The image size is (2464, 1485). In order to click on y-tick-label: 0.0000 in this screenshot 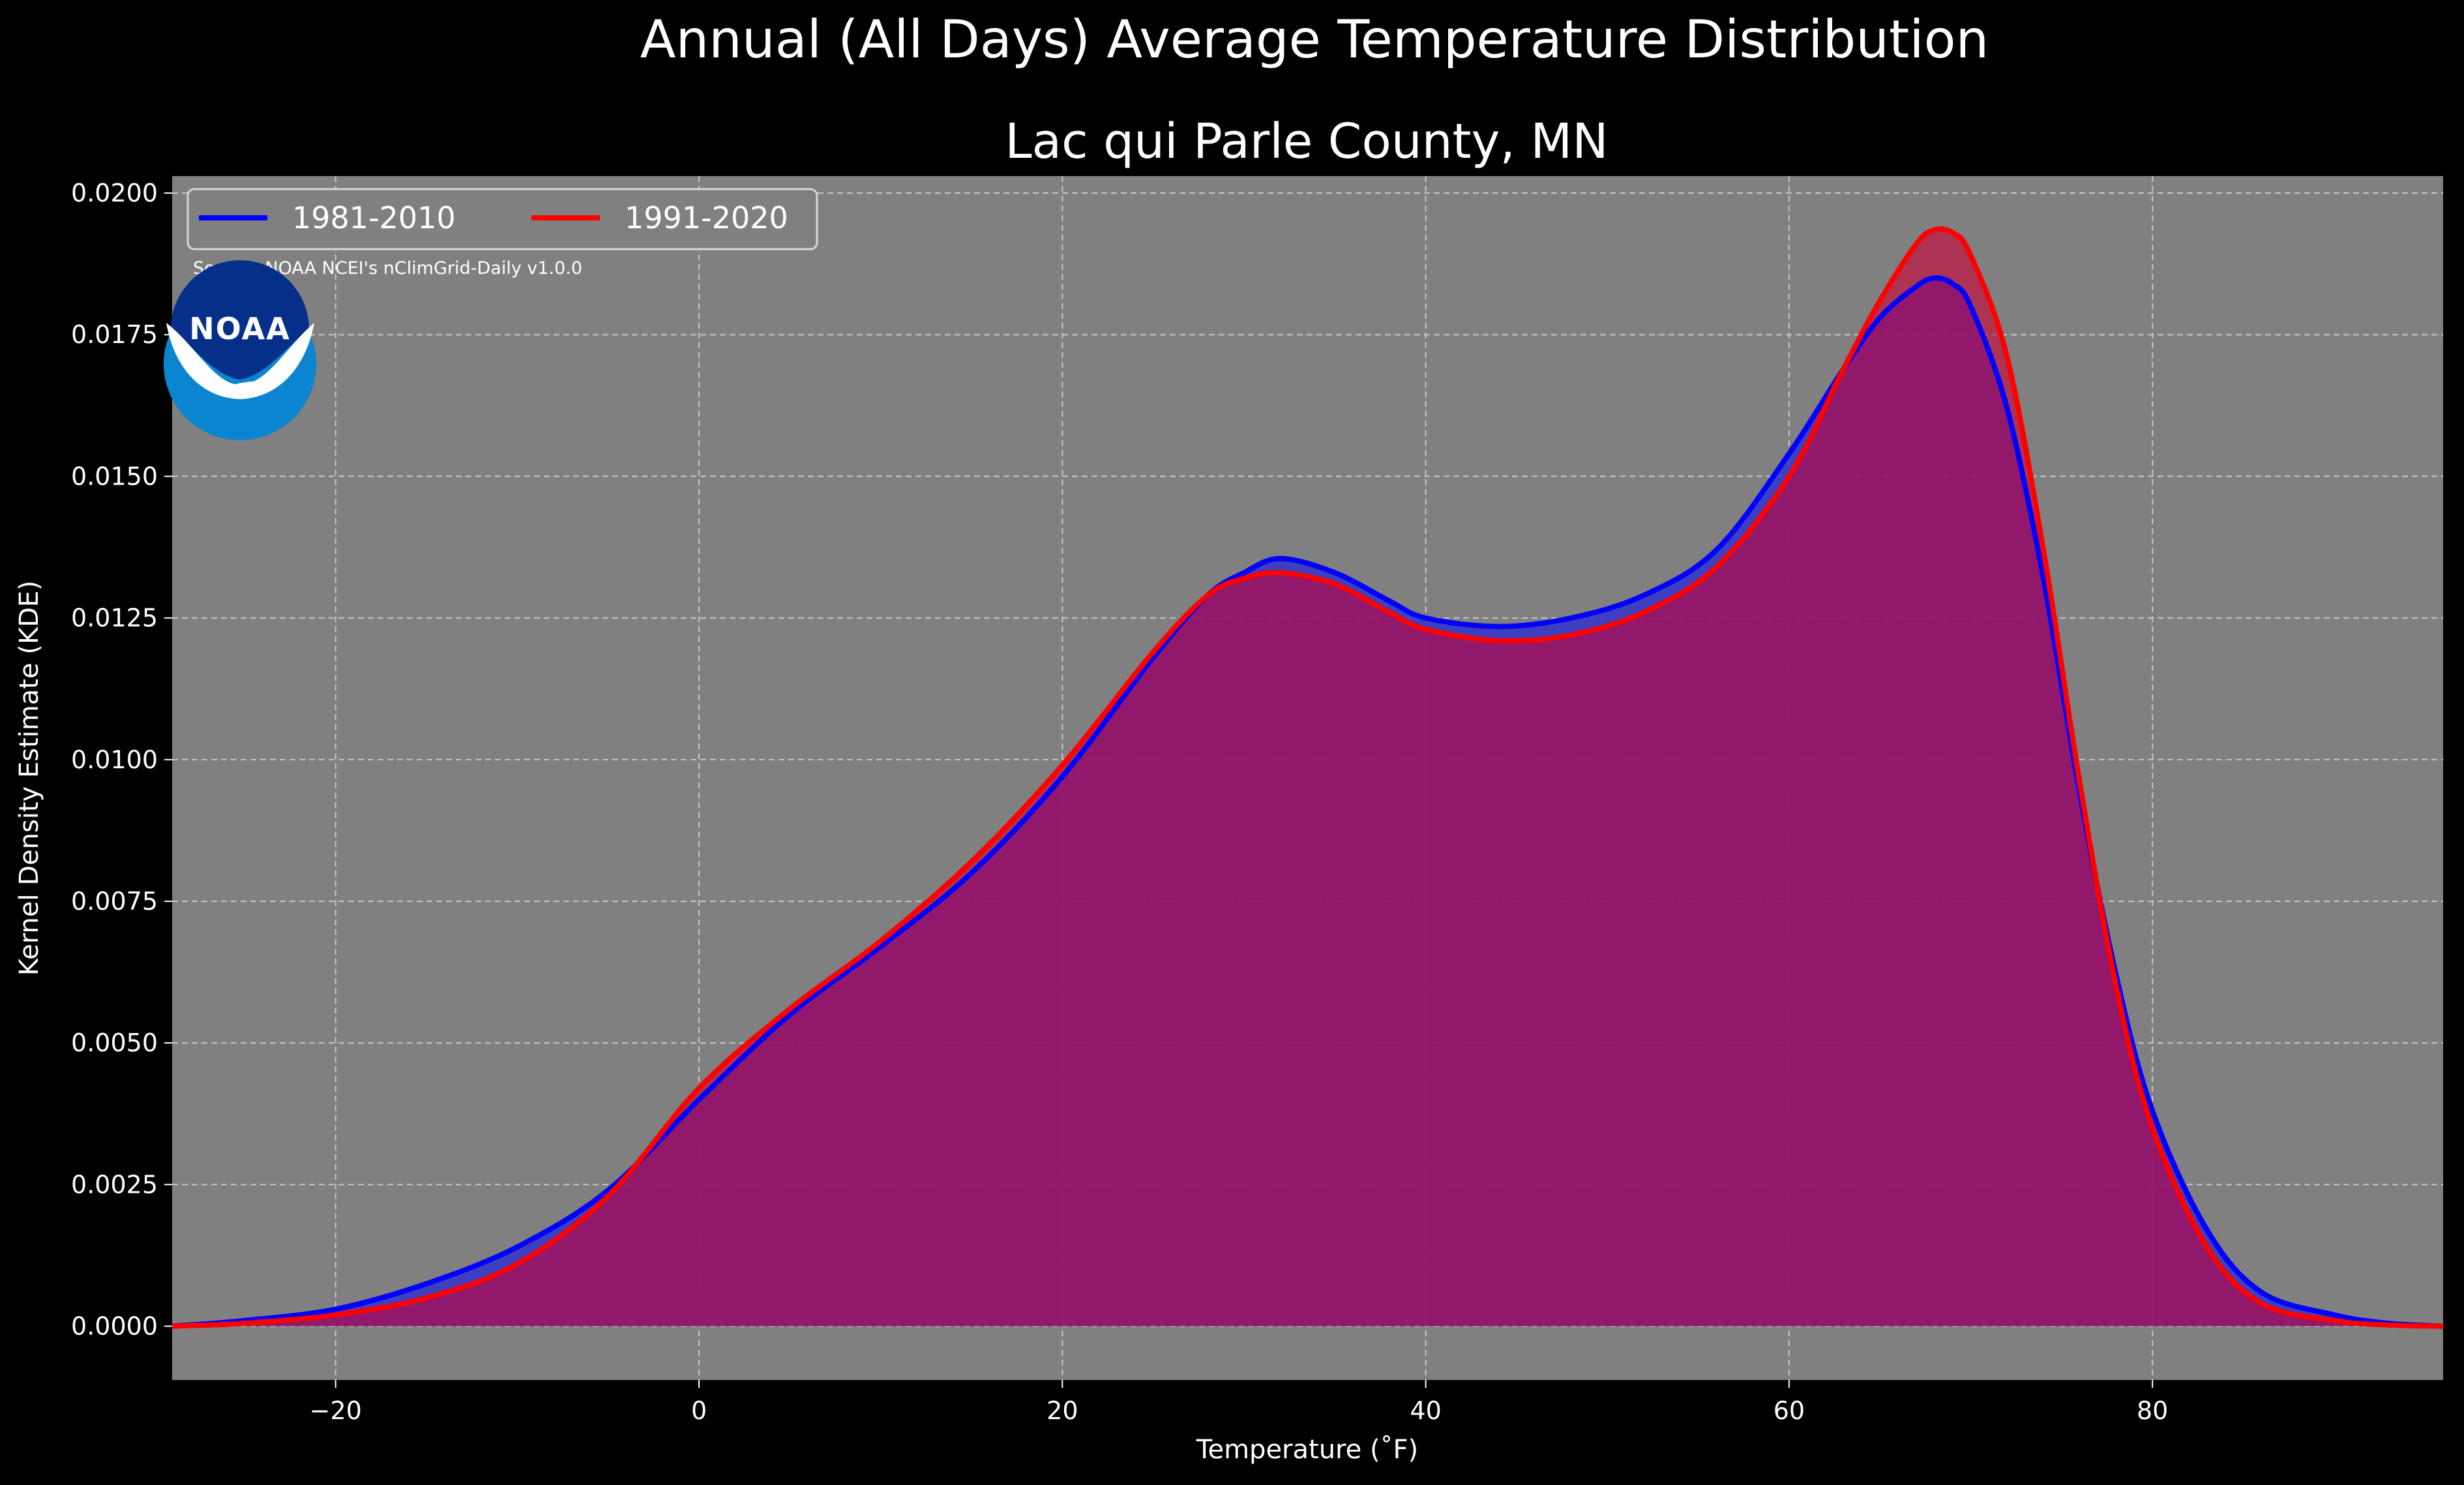, I will do `click(114, 1326)`.